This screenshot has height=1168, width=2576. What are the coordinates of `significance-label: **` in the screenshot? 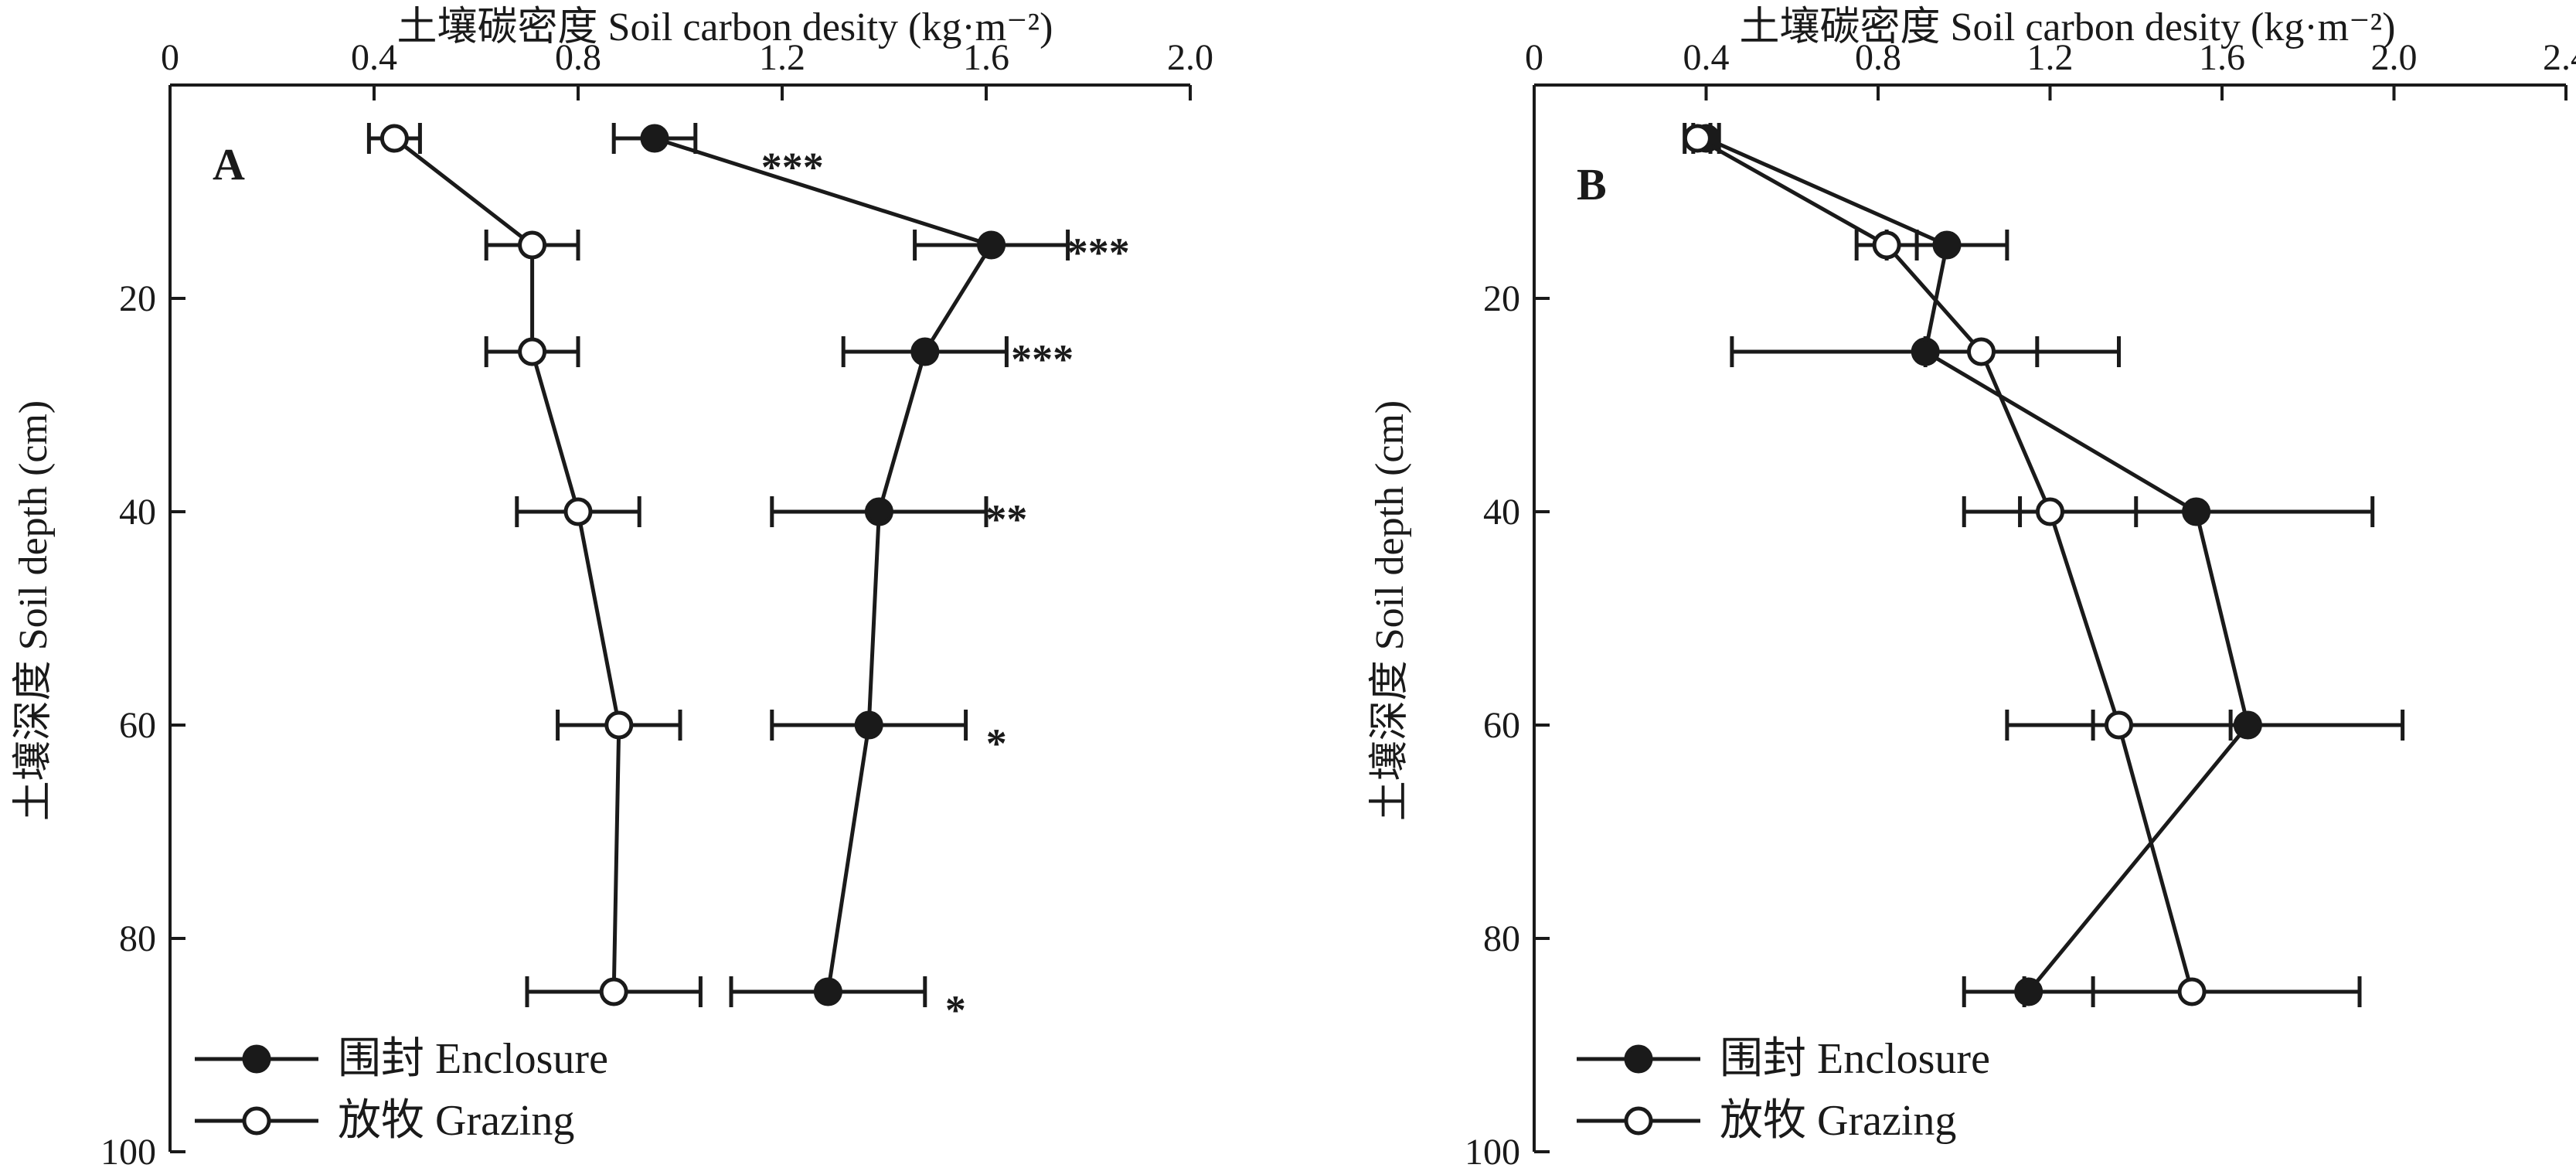 It's located at (1006, 520).